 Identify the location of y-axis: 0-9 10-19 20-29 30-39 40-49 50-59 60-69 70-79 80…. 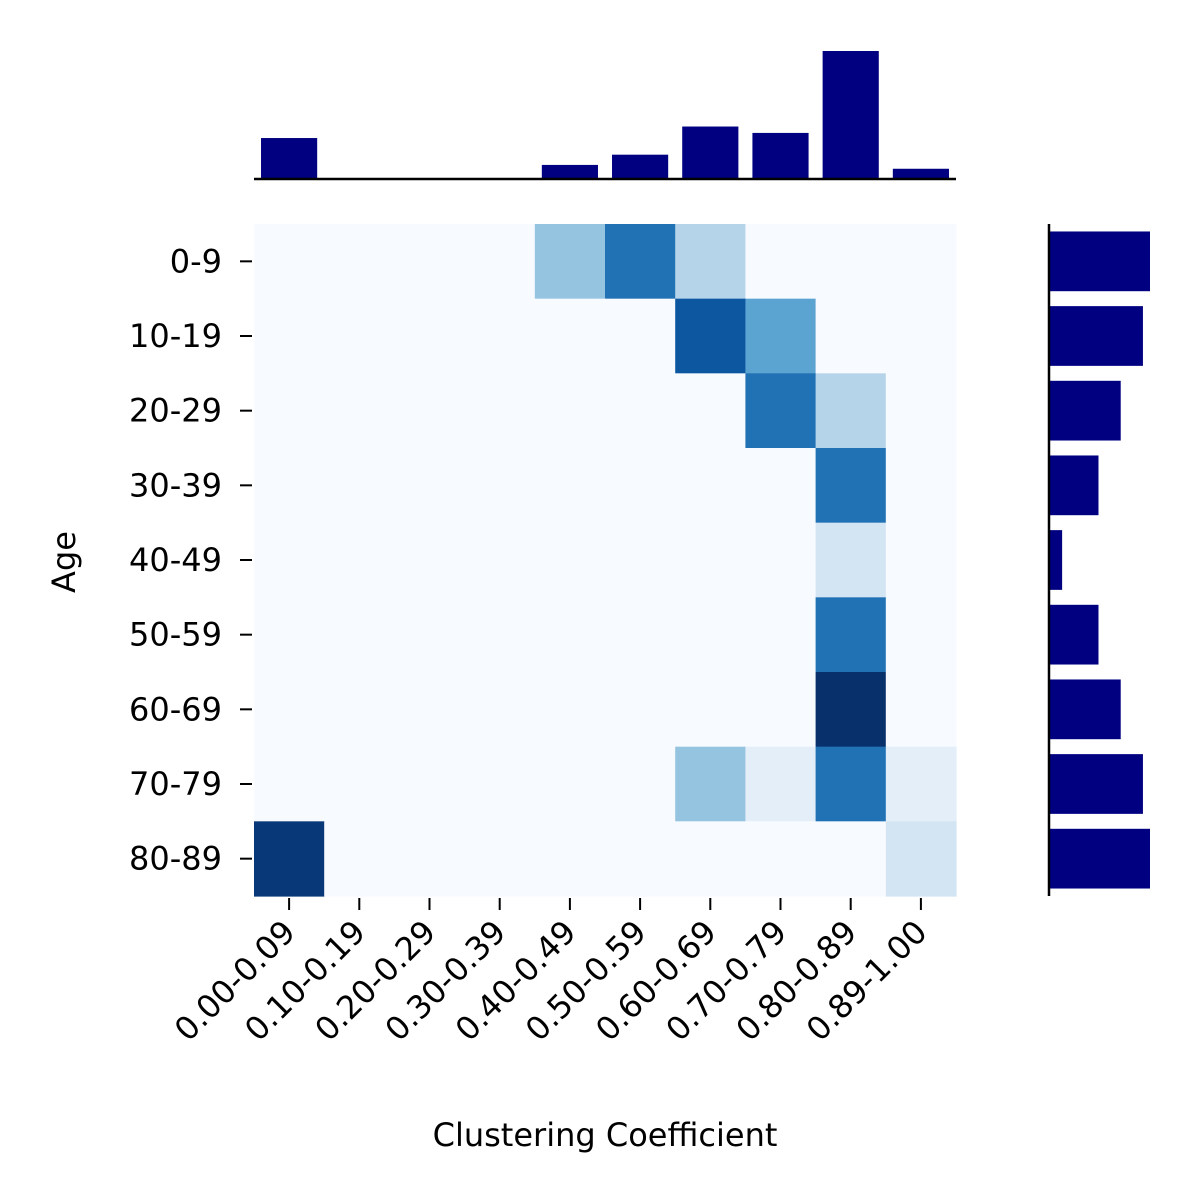
(190, 560).